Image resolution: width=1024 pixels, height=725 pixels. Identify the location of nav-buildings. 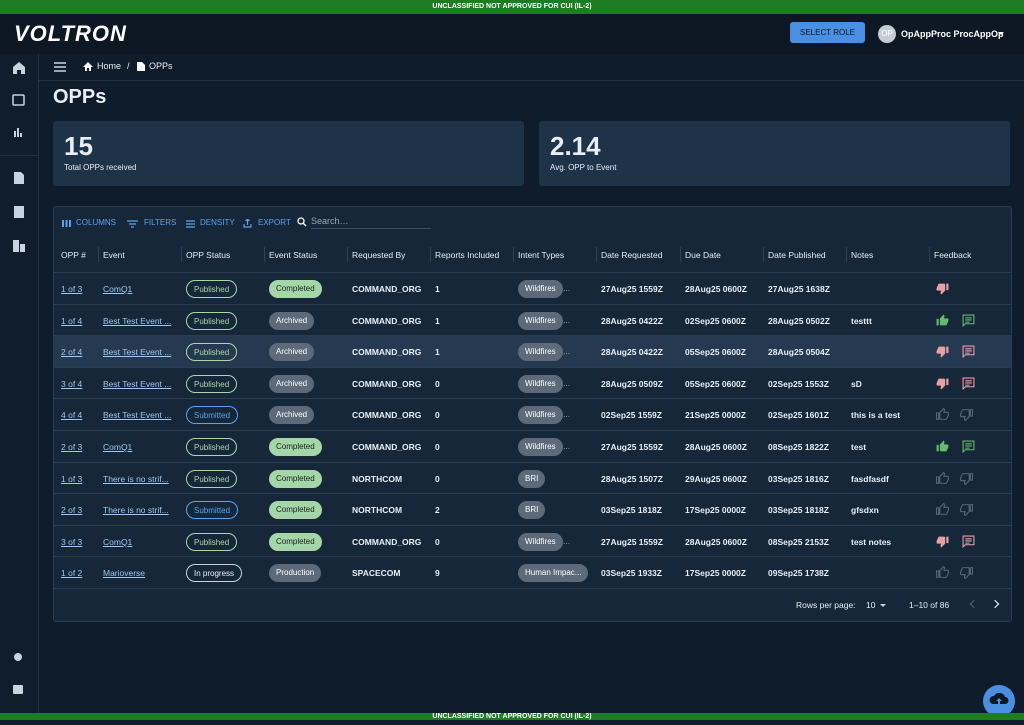
(19, 246).